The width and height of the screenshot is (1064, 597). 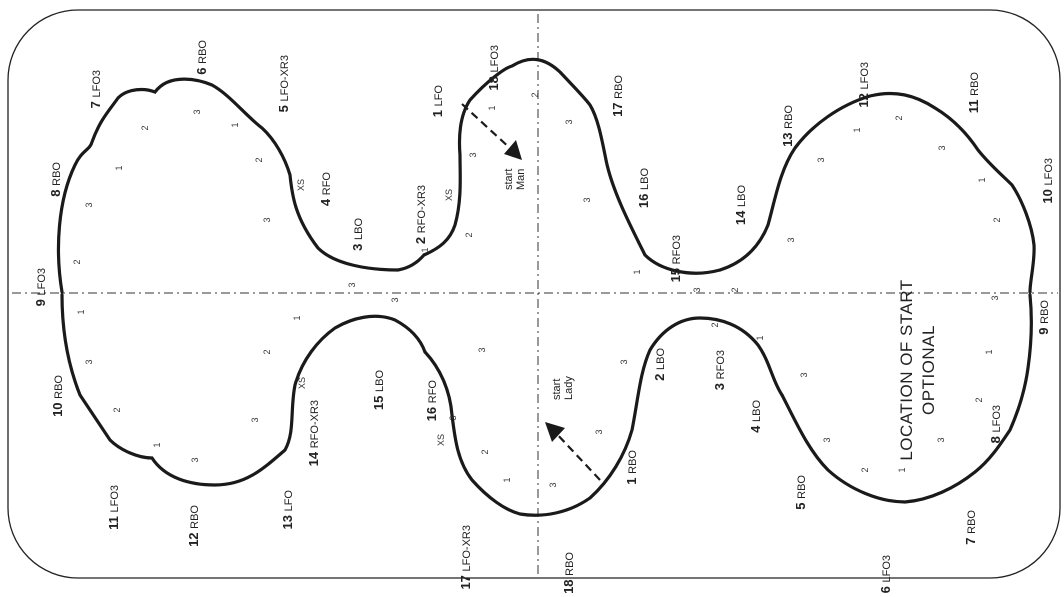 I want to click on step-label: 9 RBO, so click(x=1043, y=317).